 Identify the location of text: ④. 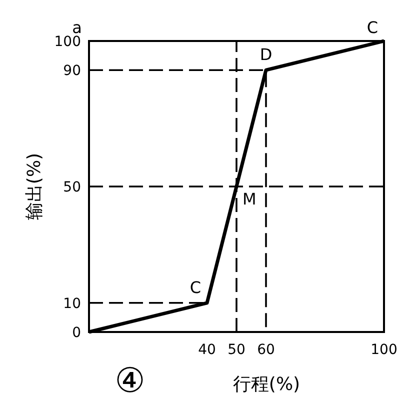
(130, 381).